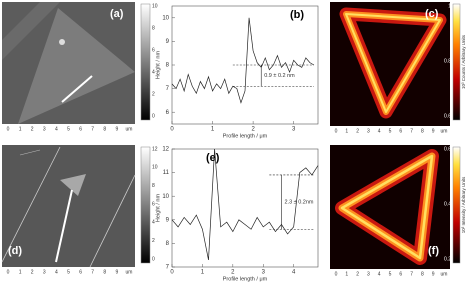 The width and height of the screenshot is (474, 282). What do you see at coordinates (213, 158) in the screenshot?
I see `panel-label: (e)` at bounding box center [213, 158].